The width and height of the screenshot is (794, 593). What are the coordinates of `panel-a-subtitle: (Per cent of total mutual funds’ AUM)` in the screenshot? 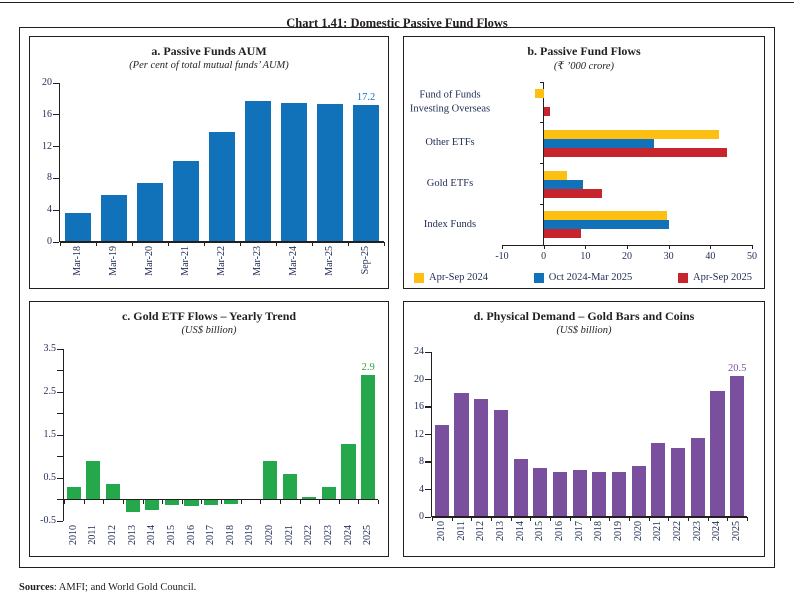 It's located at (209, 65).